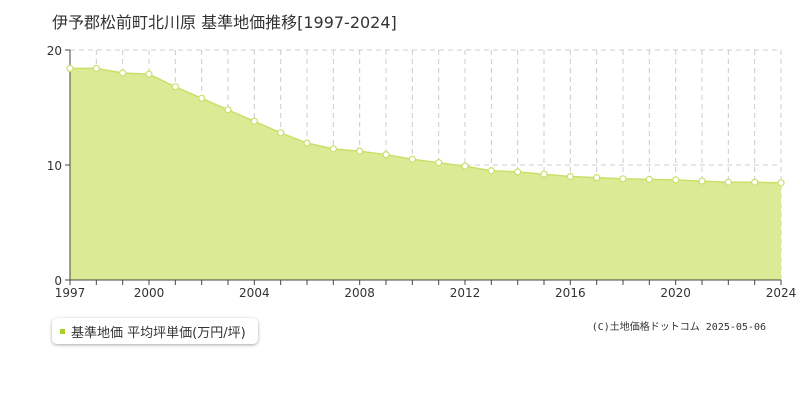 Image resolution: width=800 pixels, height=400 pixels. I want to click on y-tick-label: 20, so click(54, 51).